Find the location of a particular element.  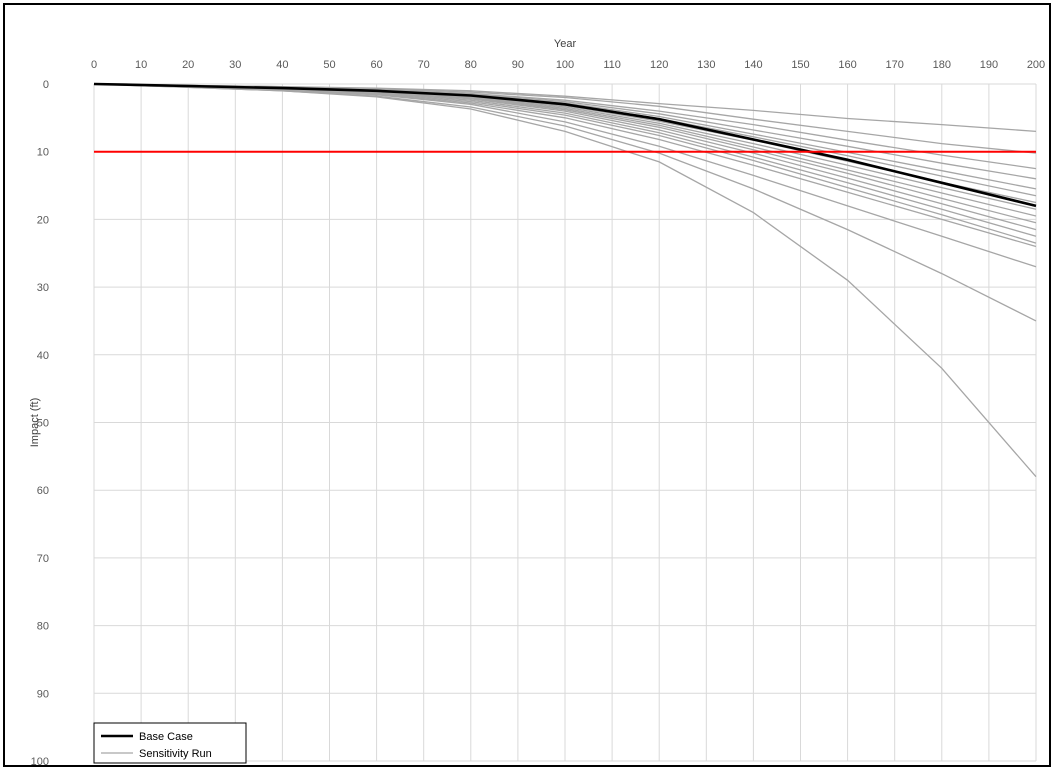

x-axis-title: Year is located at coordinates (565, 44).